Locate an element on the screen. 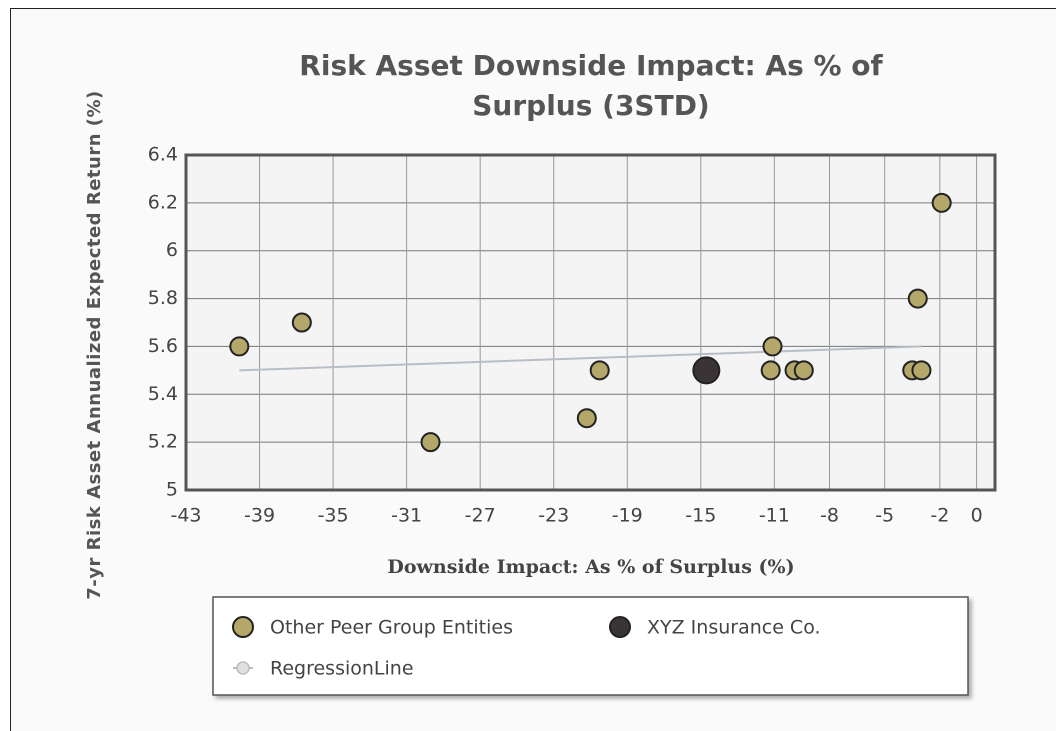 The width and height of the screenshot is (1056, 731). x-tick-label: -31 is located at coordinates (406, 516).